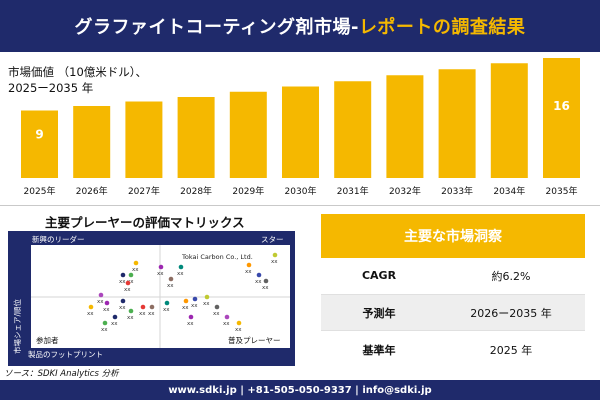  I want to click on page-title: グラファイトコーティング剤市場-, so click(216, 27).